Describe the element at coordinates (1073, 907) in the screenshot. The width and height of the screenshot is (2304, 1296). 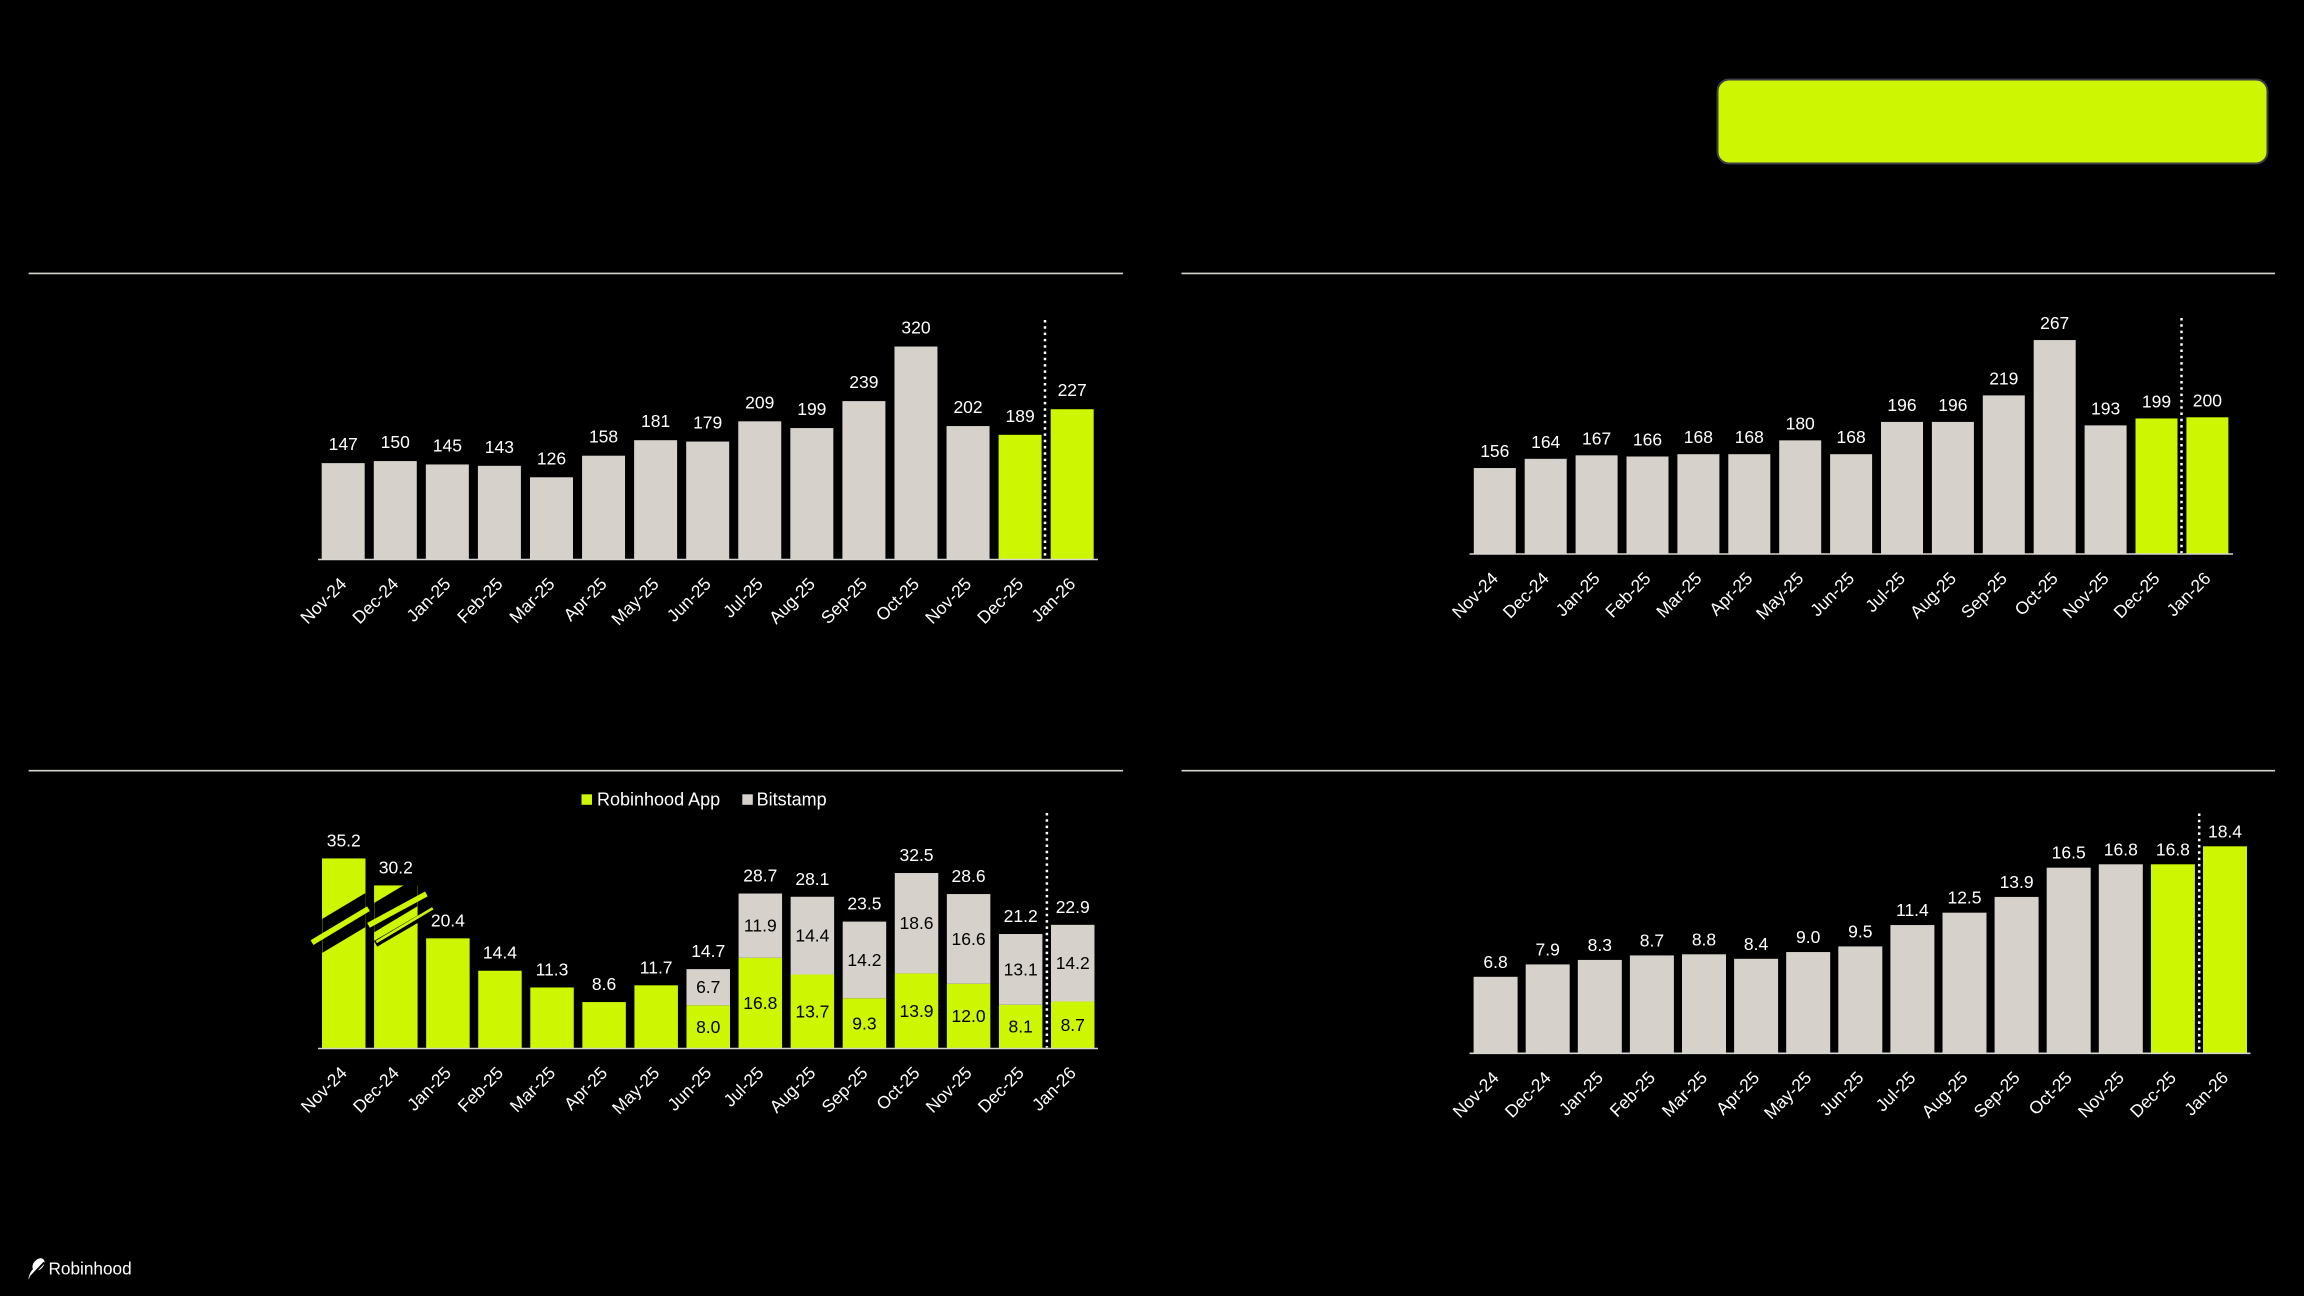
I see `svg-text: 22.9` at that location.